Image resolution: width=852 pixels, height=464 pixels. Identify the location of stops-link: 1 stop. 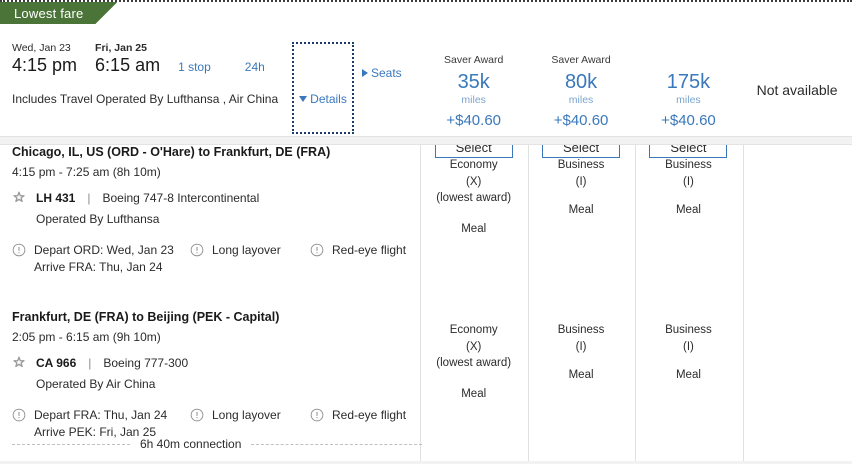
(194, 66).